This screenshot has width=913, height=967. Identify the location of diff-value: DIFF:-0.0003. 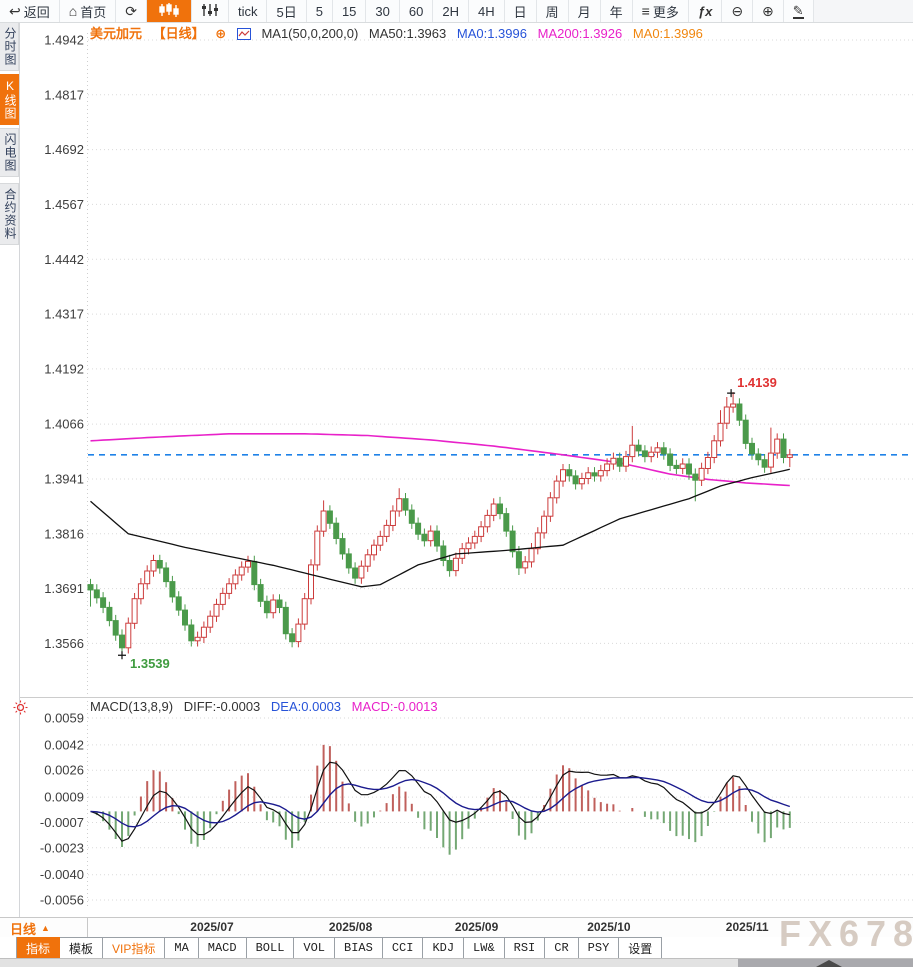
(222, 706).